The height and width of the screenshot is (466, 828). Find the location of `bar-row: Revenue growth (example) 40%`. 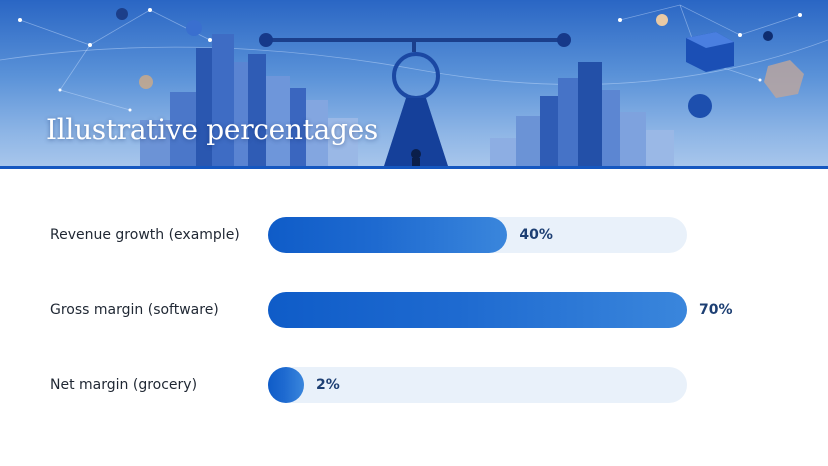

bar-row: Revenue growth (example) 40% is located at coordinates (414, 235).